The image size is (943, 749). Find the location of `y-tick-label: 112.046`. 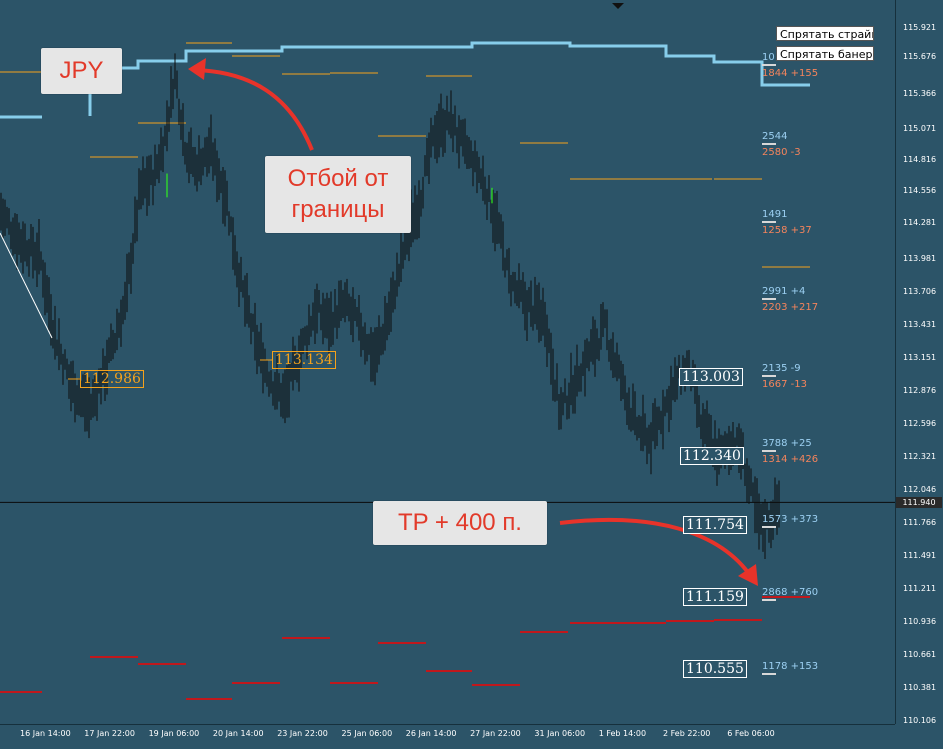

y-tick-label: 112.046 is located at coordinates (920, 489).